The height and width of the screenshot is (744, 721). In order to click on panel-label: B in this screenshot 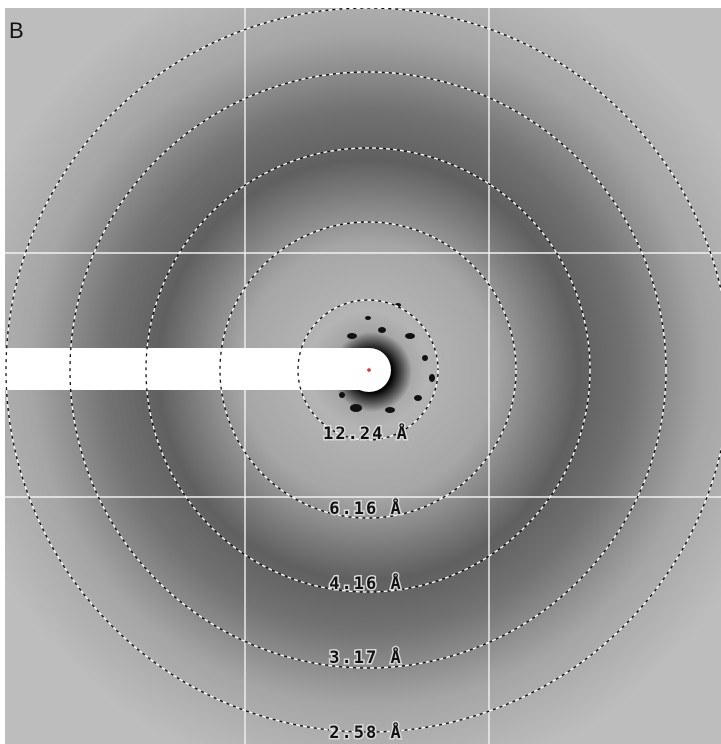, I will do `click(16, 30)`.